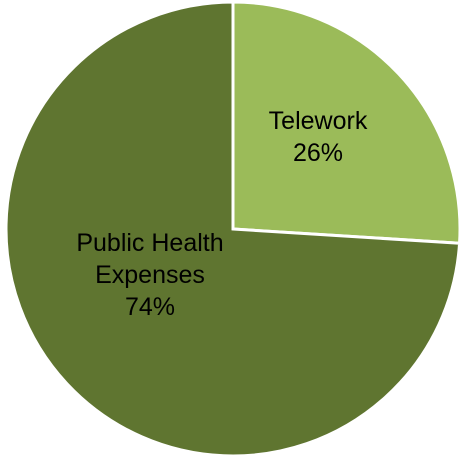 Image resolution: width=462 pixels, height=459 pixels. Describe the element at coordinates (318, 137) in the screenshot. I see `data-label-telework: Telework 26%` at that location.